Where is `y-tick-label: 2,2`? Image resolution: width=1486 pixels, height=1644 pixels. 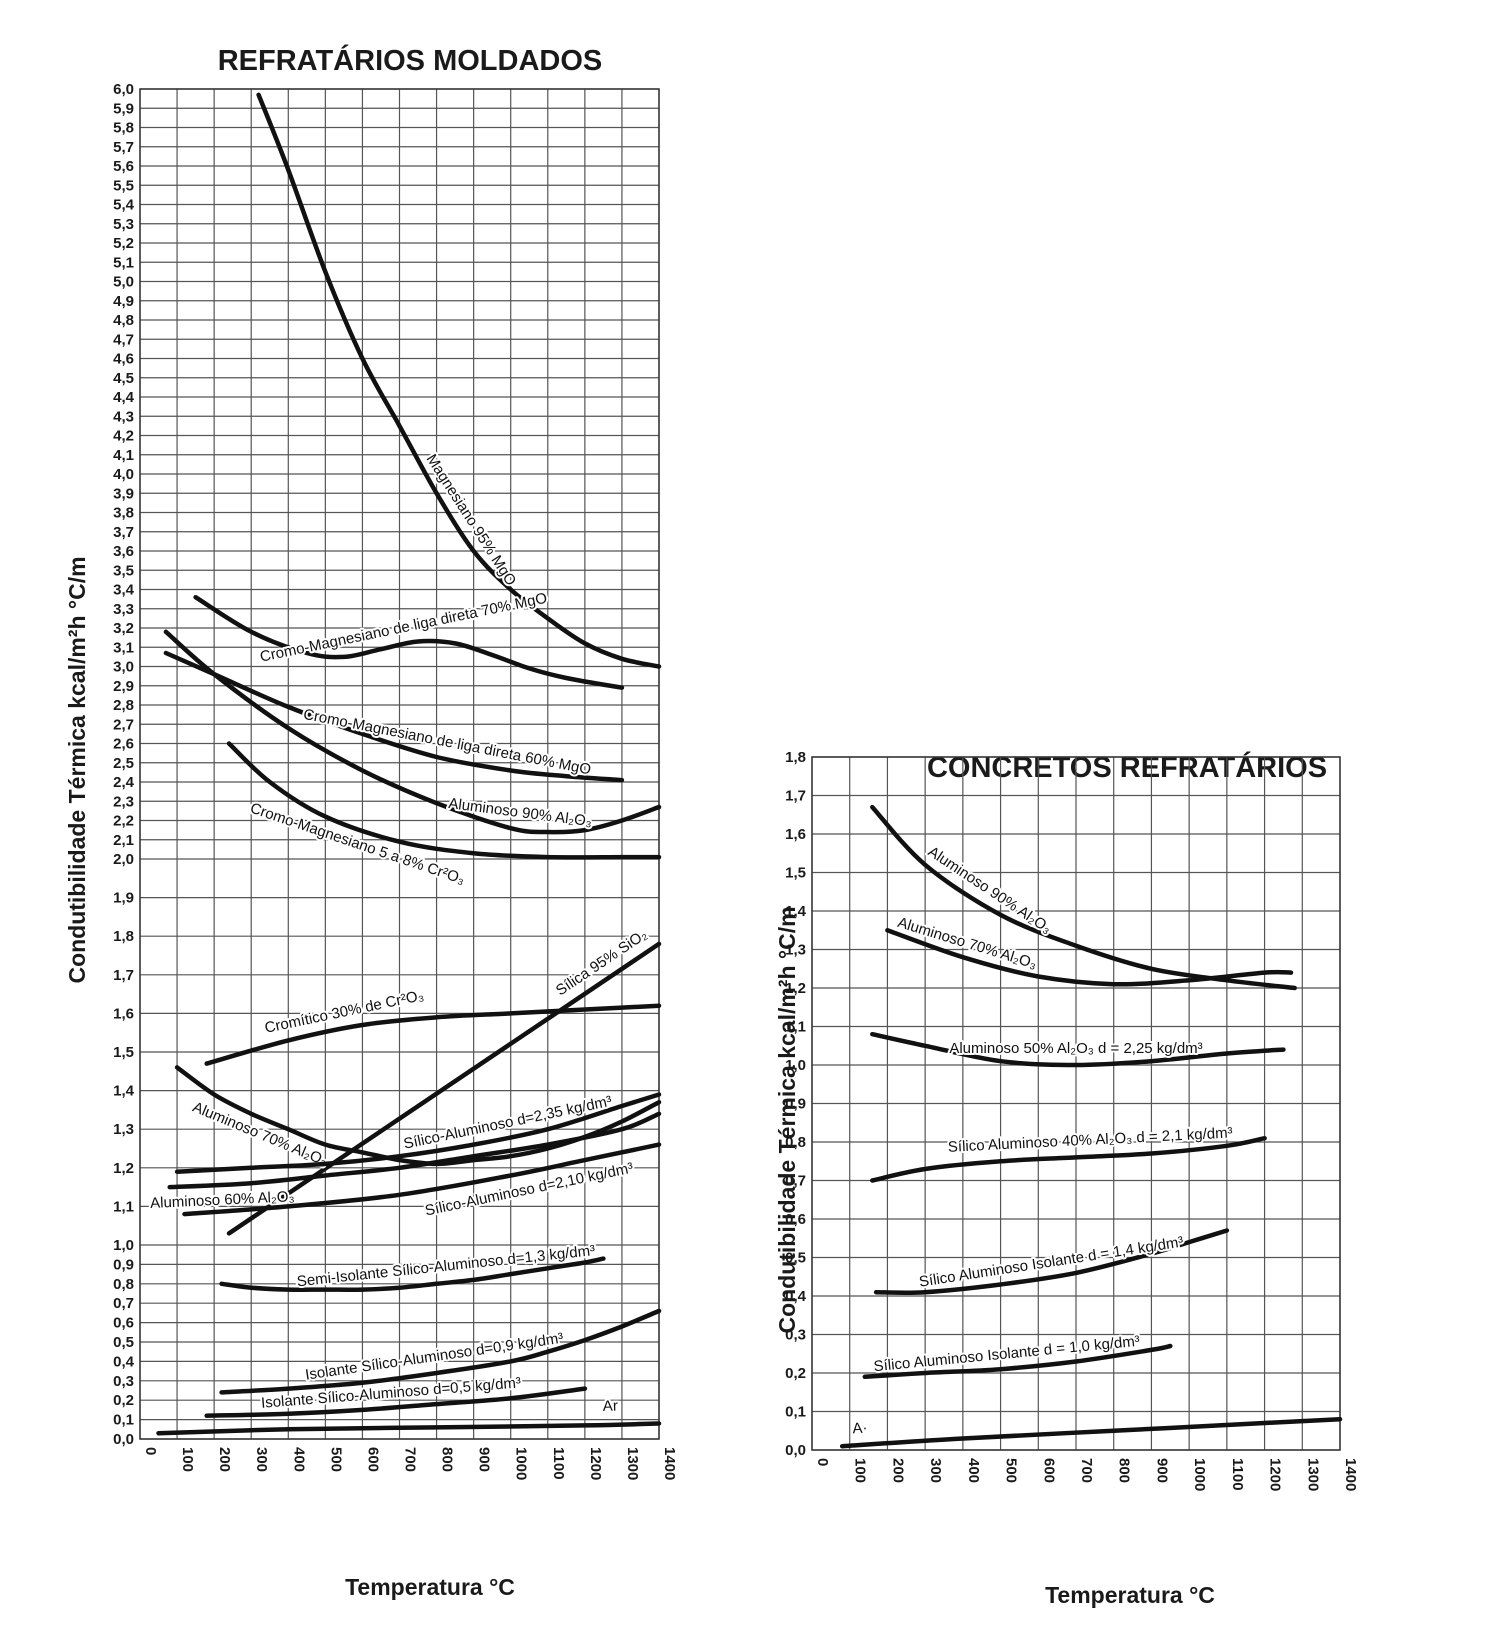 y-tick-label: 2,2 is located at coordinates (123, 821).